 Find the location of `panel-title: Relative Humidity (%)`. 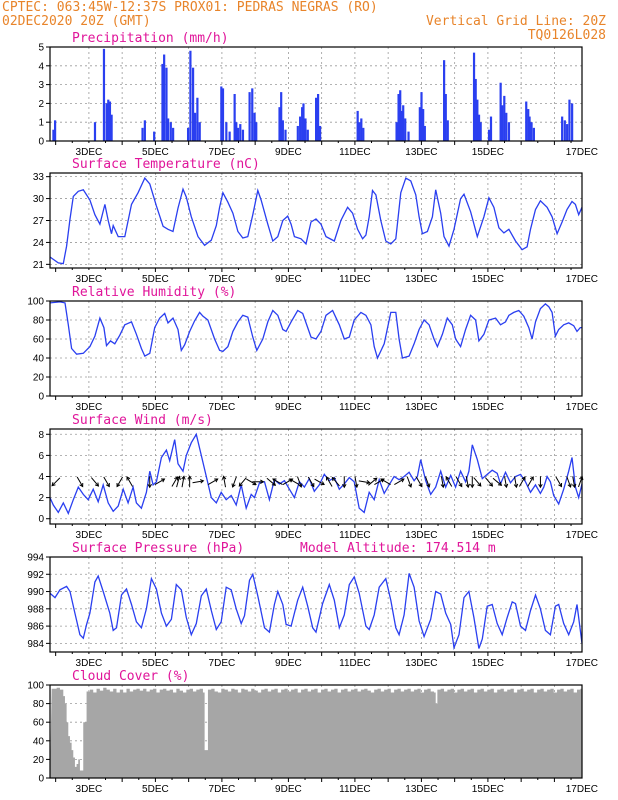

panel-title: Relative Humidity (%) is located at coordinates (154, 292).